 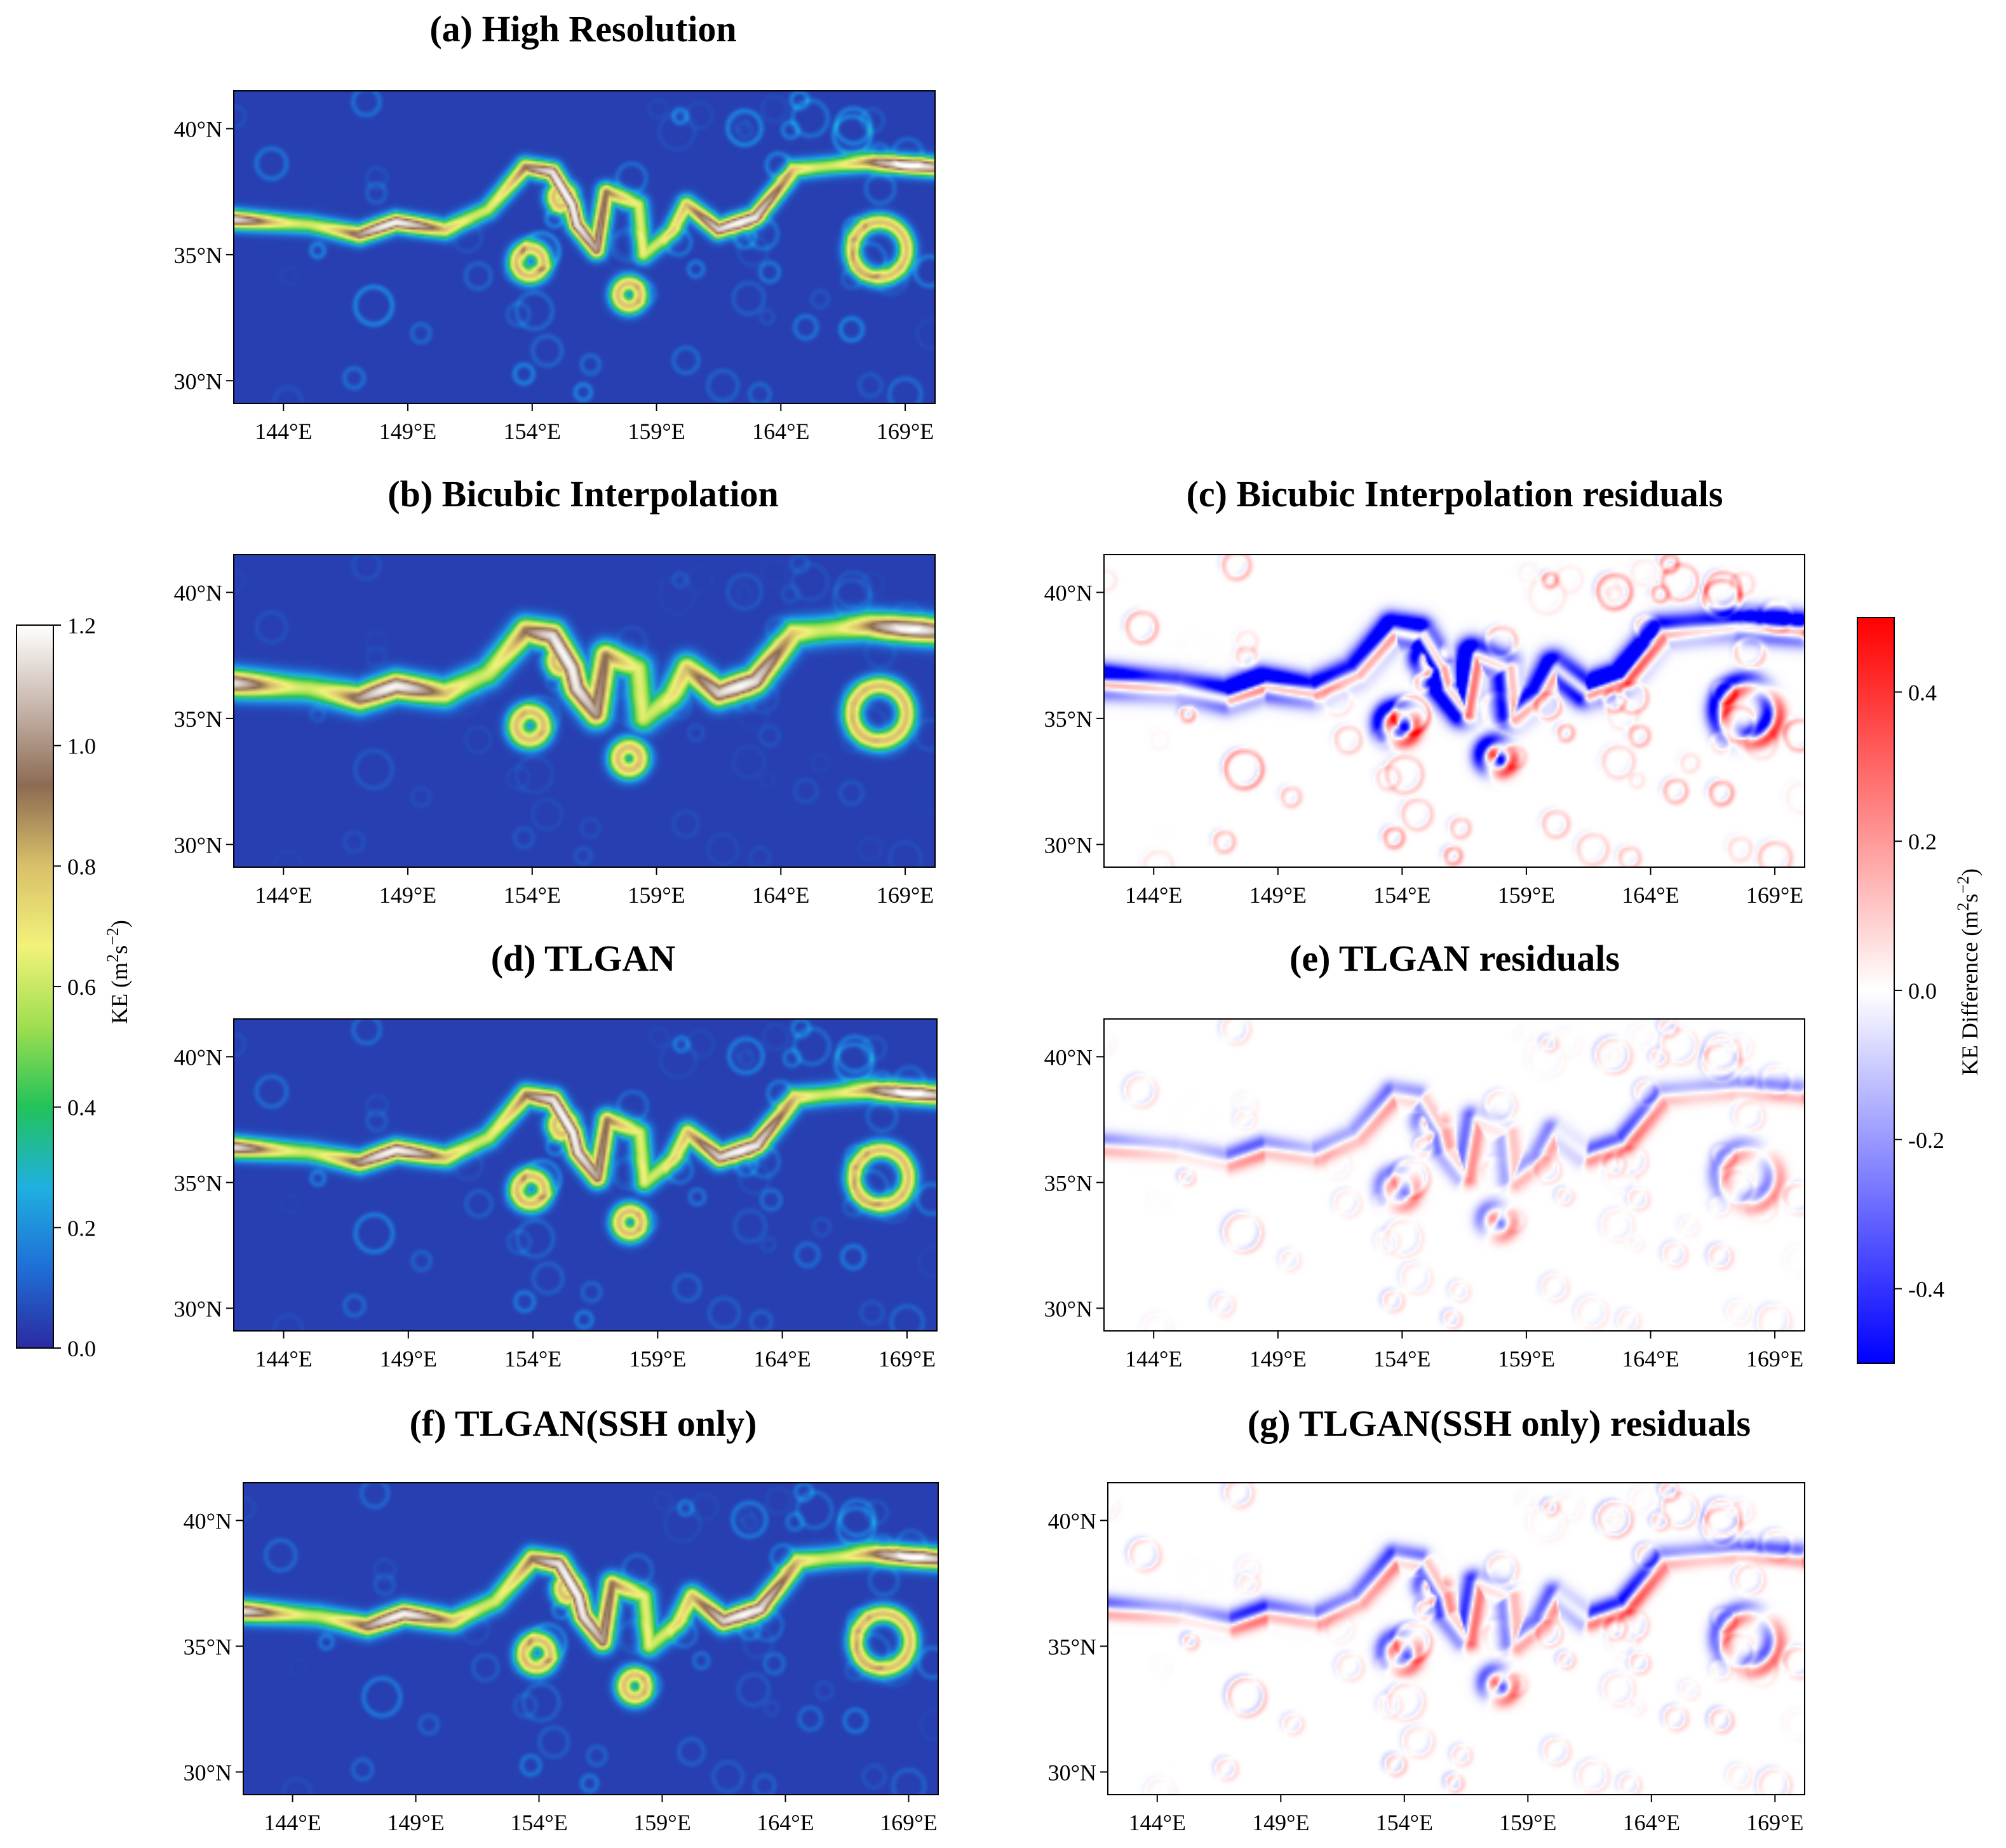 What do you see at coordinates (1455, 494) in the screenshot?
I see `panel-title-c: (c) Bicubic Interpolation residuals` at bounding box center [1455, 494].